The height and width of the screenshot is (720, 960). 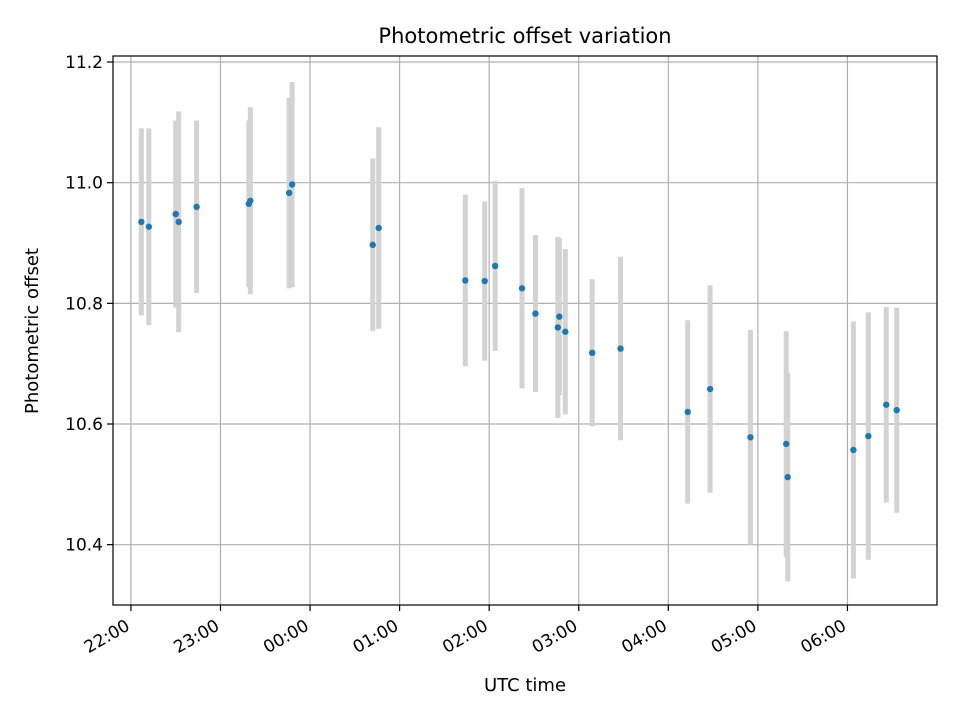 I want to click on x-tick-label: 00:00, so click(x=286, y=637).